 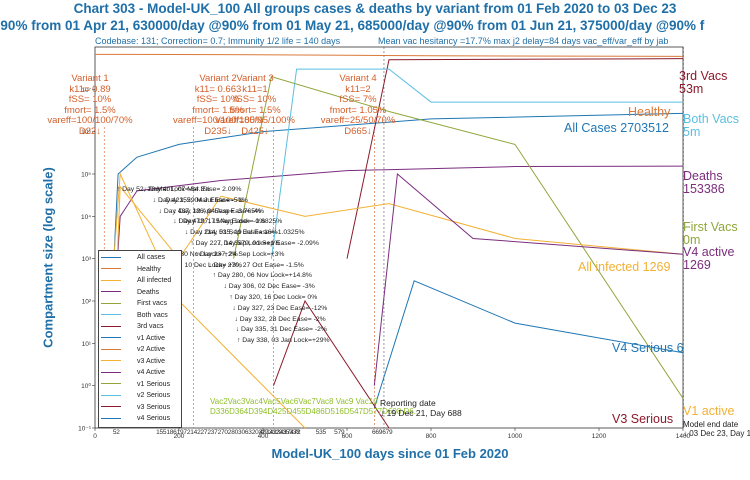 I want to click on y-tick-label: 10⁴, so click(x=86, y=217).